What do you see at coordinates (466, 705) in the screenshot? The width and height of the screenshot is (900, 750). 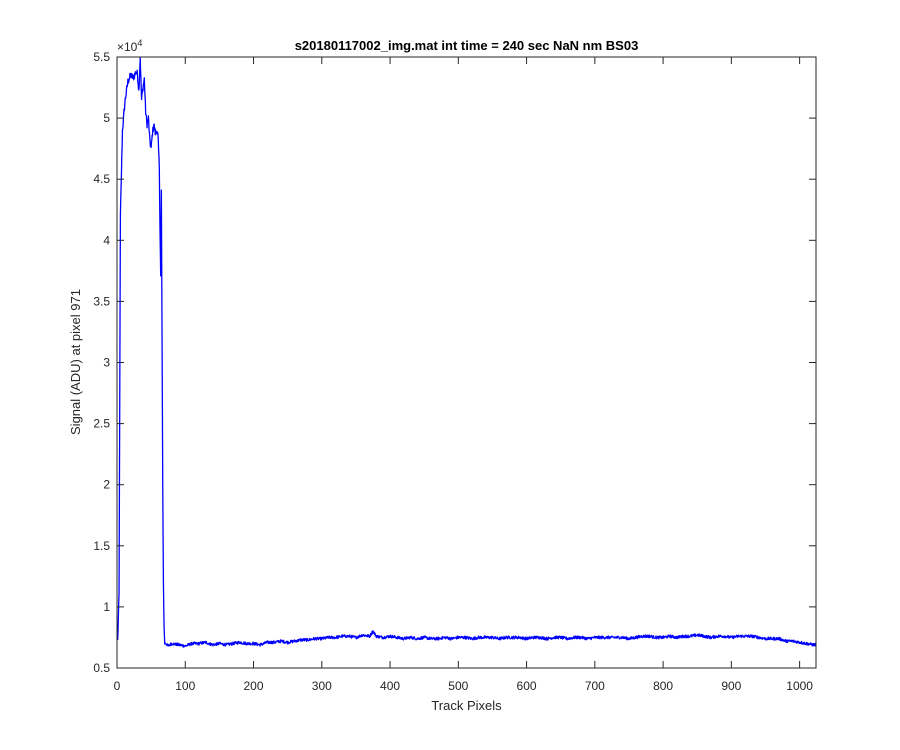 I see `x-axis-title: Track Pixels` at bounding box center [466, 705].